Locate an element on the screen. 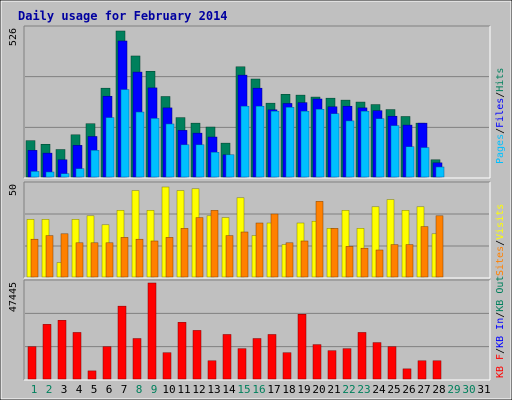 The height and width of the screenshot is (400, 512). legend-hits-files-pages: Pages/Files/Hits is located at coordinates (500, 116).